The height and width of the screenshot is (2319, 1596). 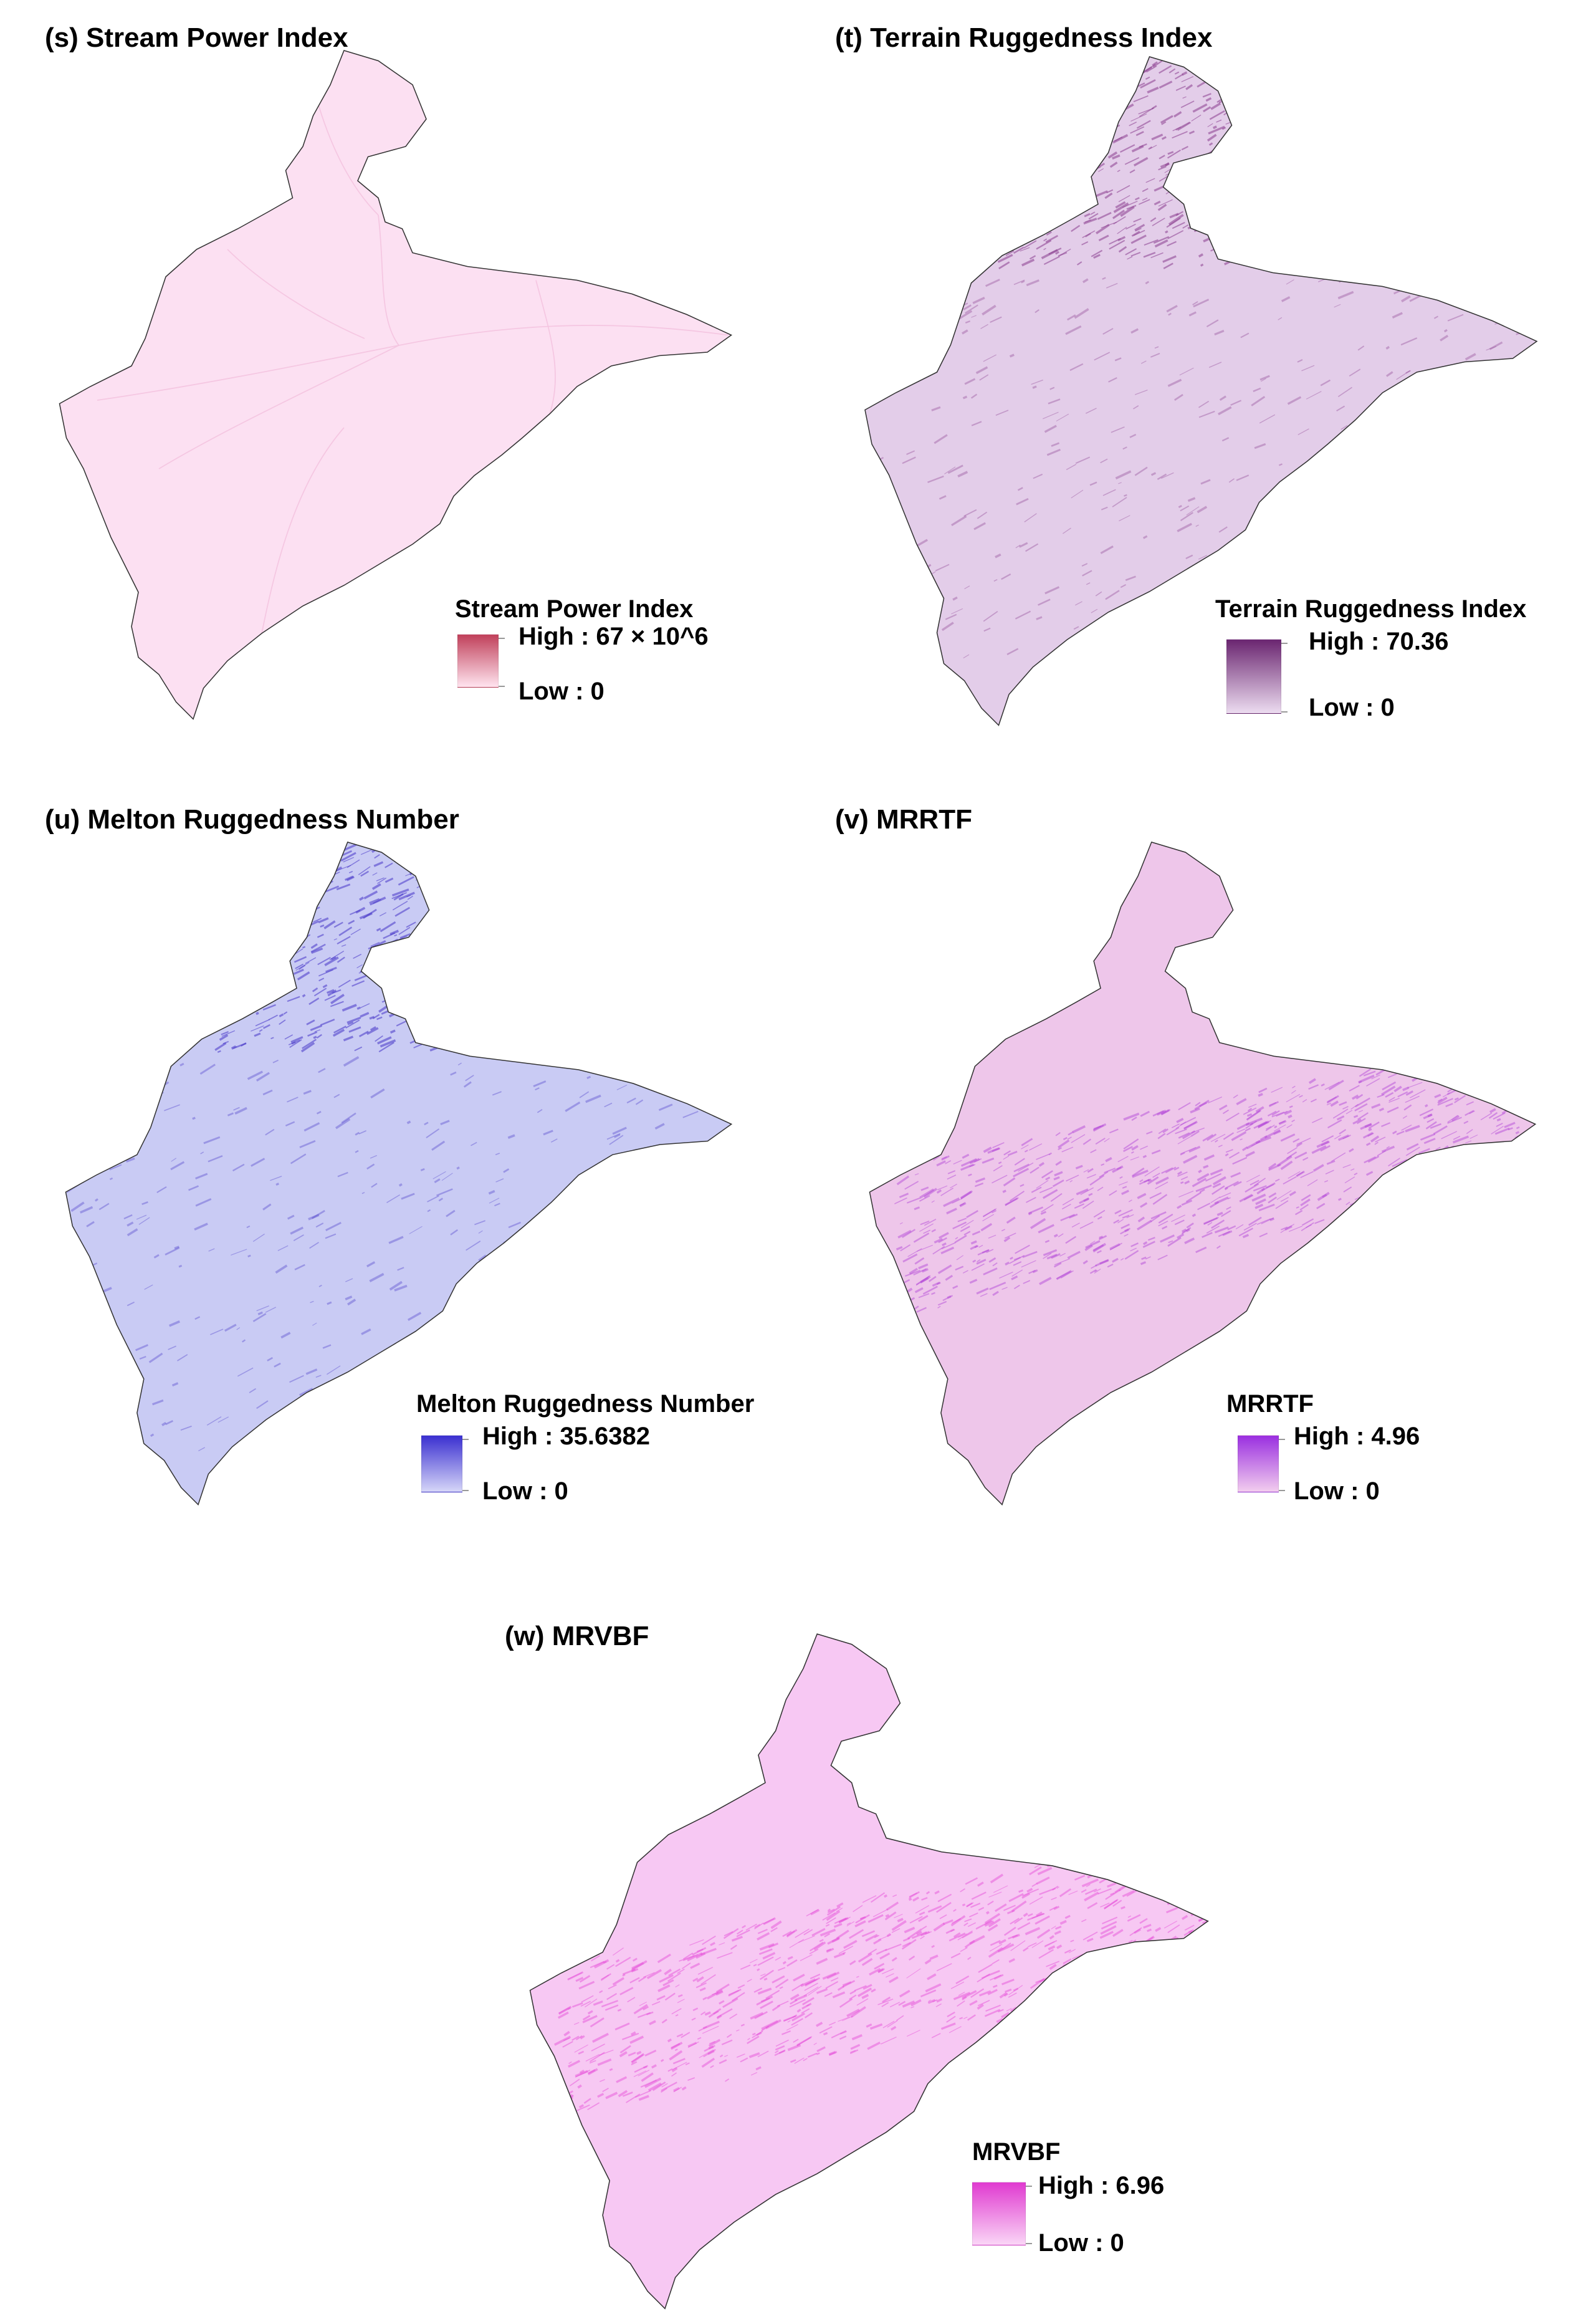 What do you see at coordinates (566, 1437) in the screenshot?
I see `legend-high-label: High : 35.6382` at bounding box center [566, 1437].